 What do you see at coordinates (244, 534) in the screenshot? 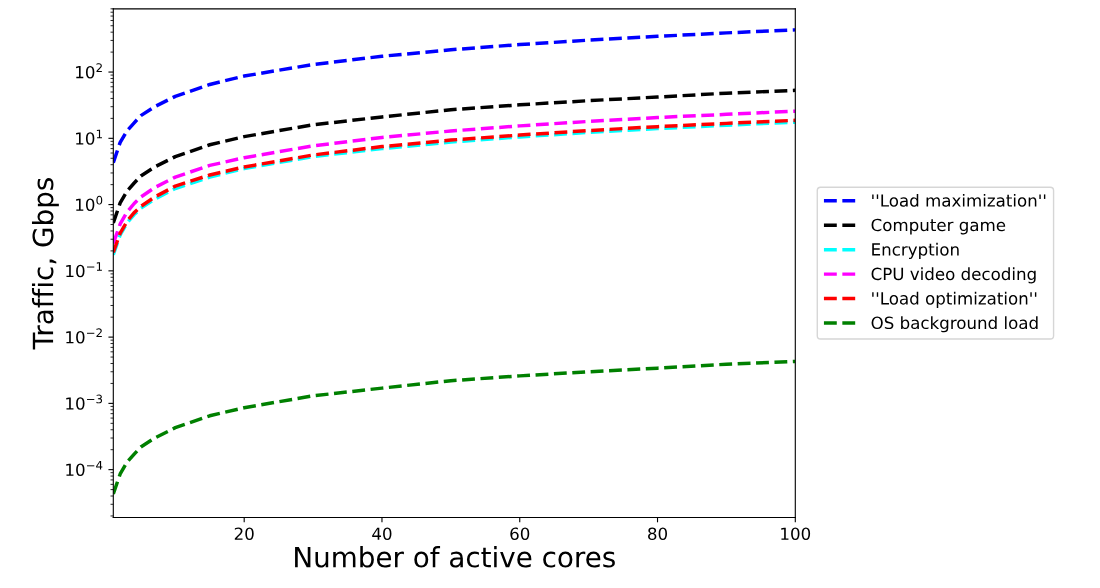
I see `x-tick-label: 20` at bounding box center [244, 534].